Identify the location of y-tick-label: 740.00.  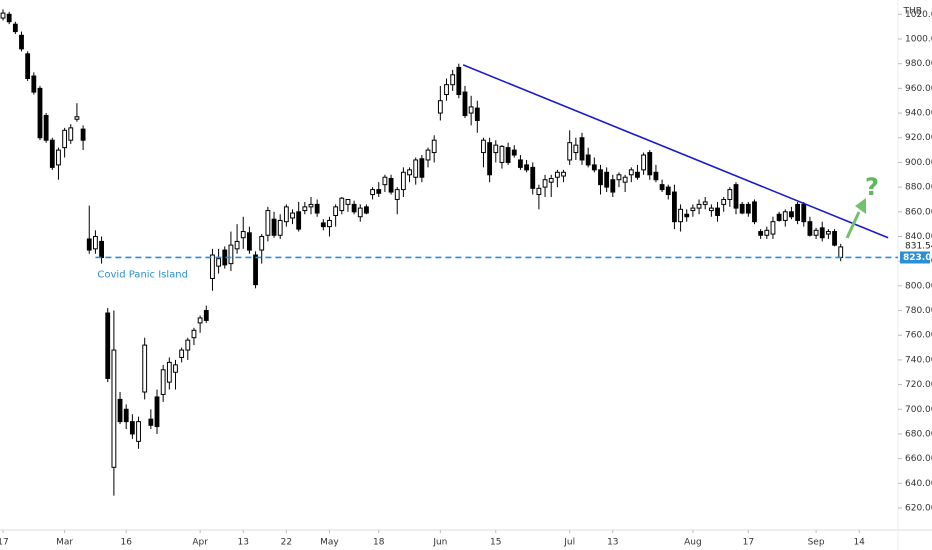
(918, 360).